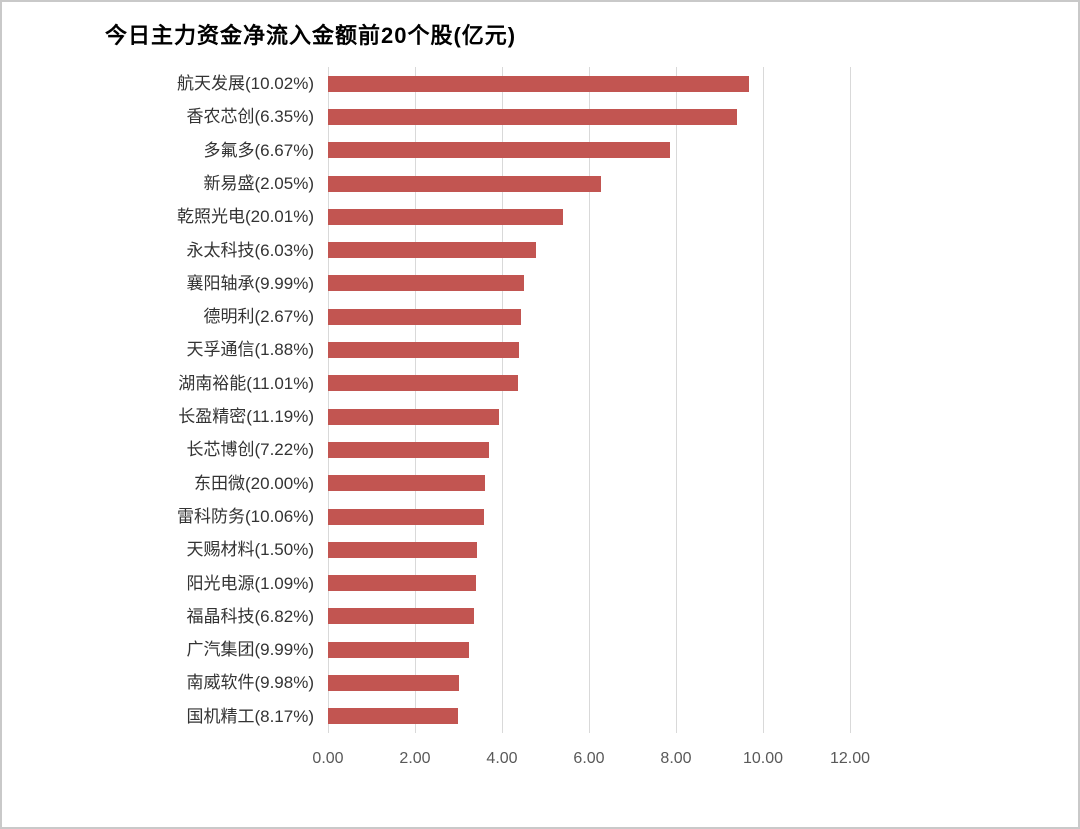  Describe the element at coordinates (850, 758) in the screenshot. I see `x-tick-label: 12.00` at that location.